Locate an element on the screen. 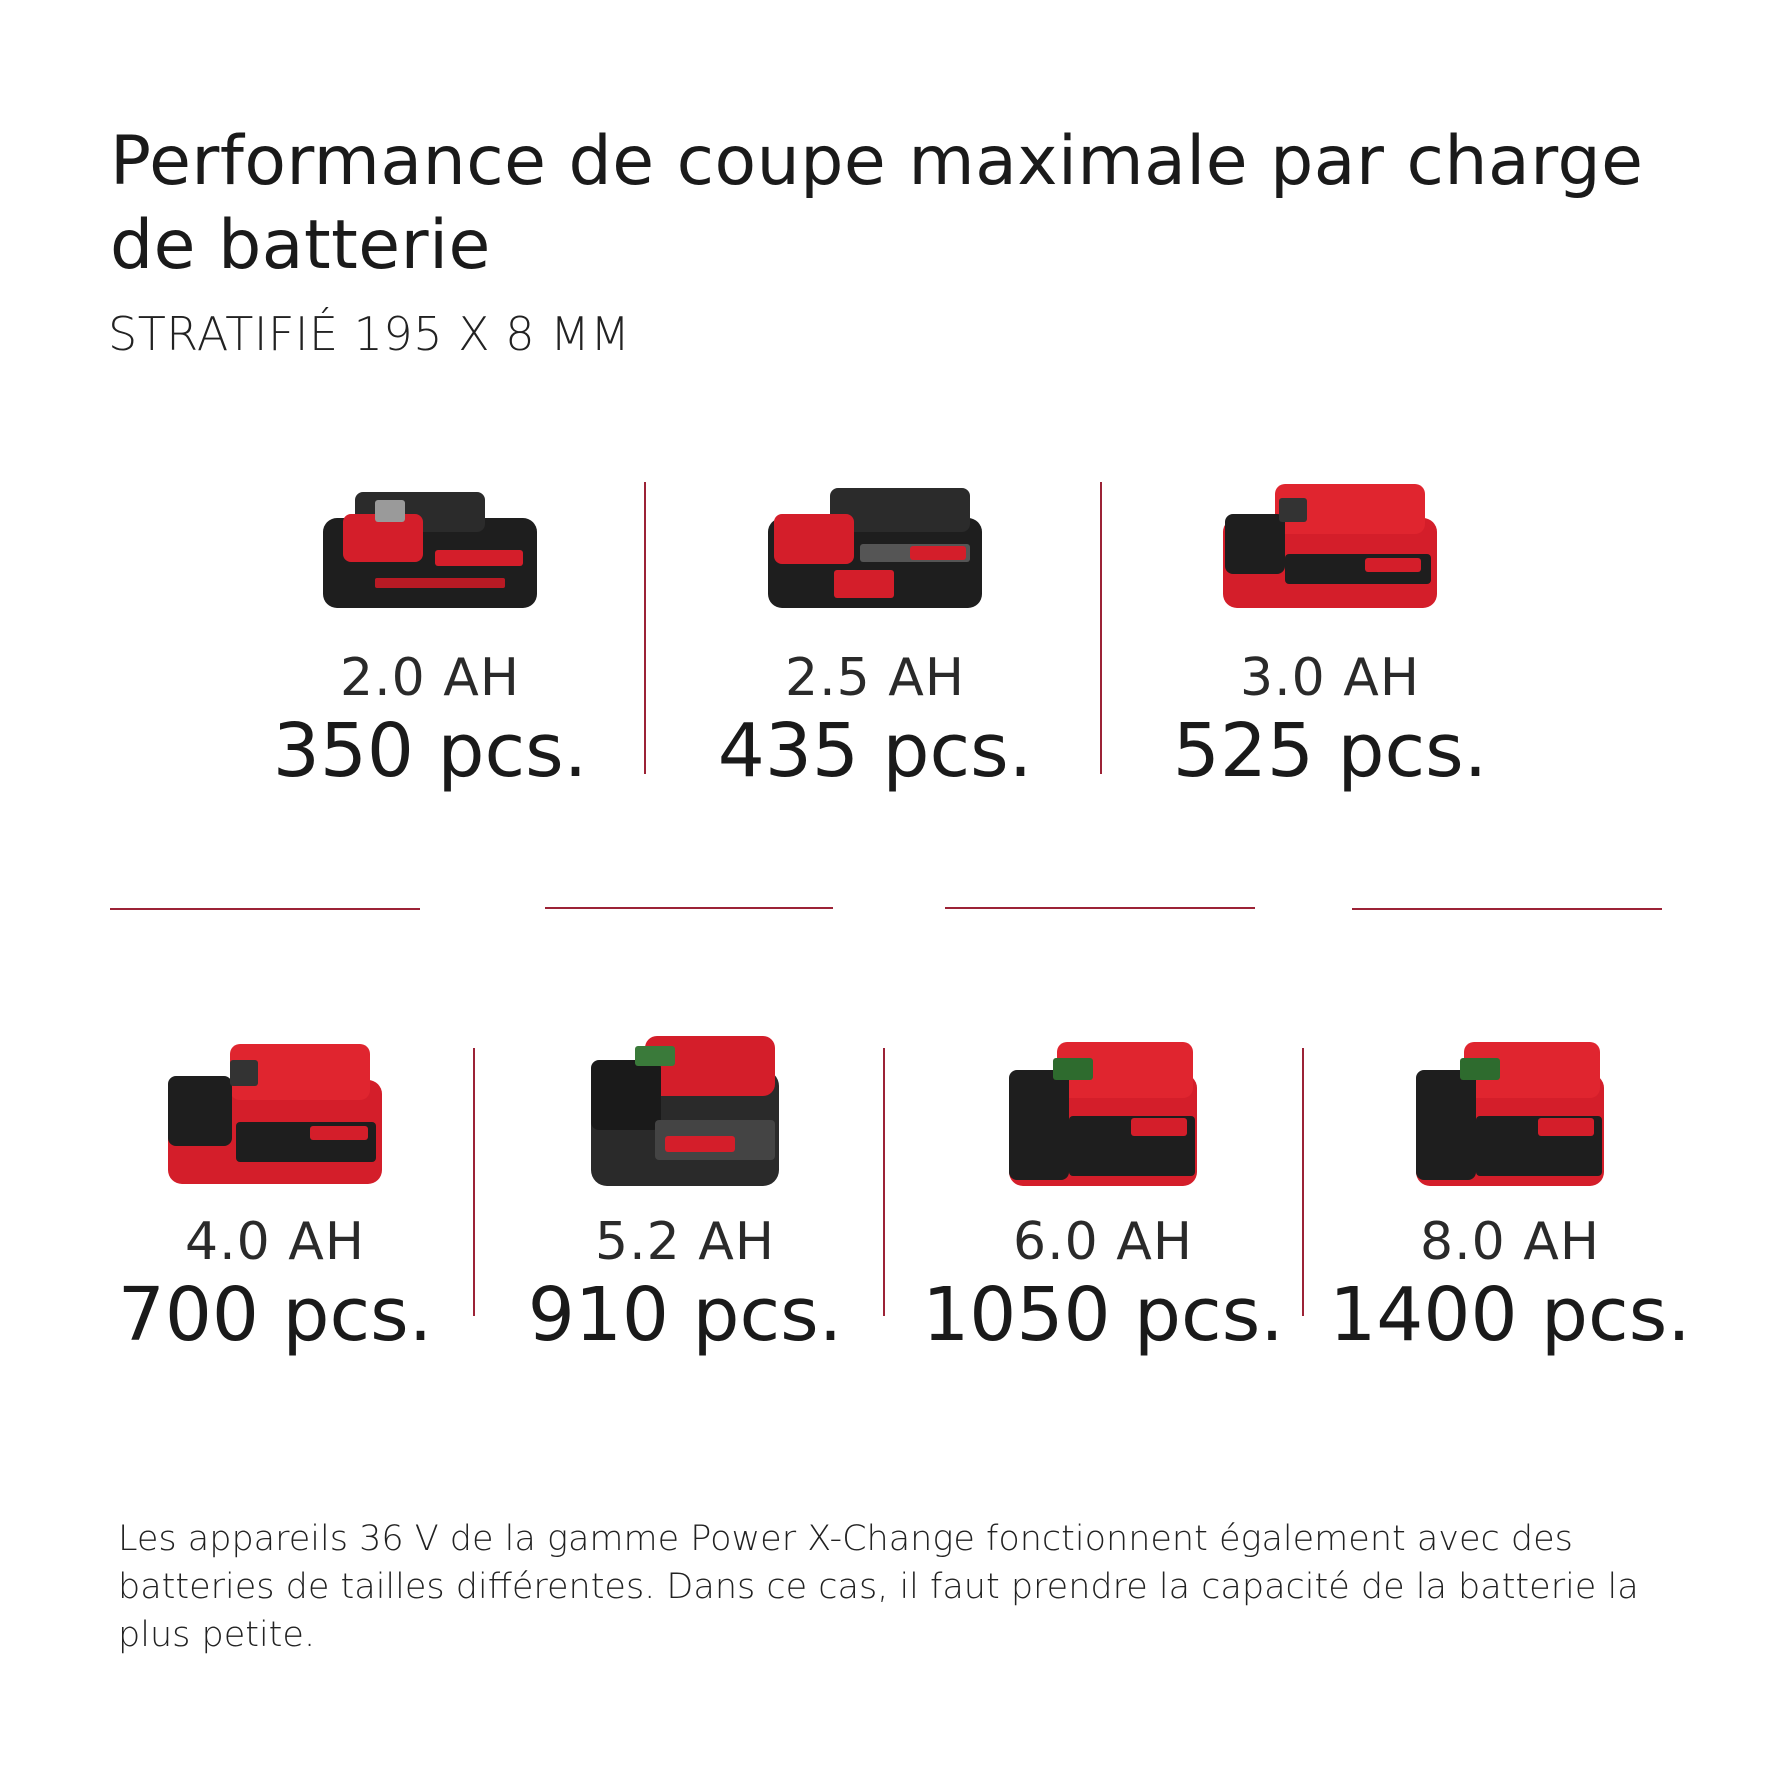 This screenshot has width=1772, height=1772. battery-capacity: 6.0 AH is located at coordinates (1103, 1242).